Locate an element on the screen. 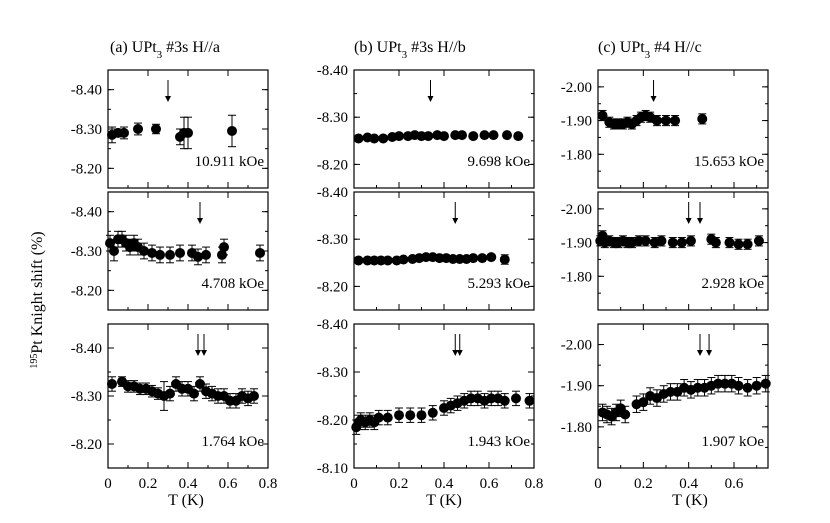 This screenshot has height=523, width=830. x-tick-label: 0.6 is located at coordinates (489, 484).